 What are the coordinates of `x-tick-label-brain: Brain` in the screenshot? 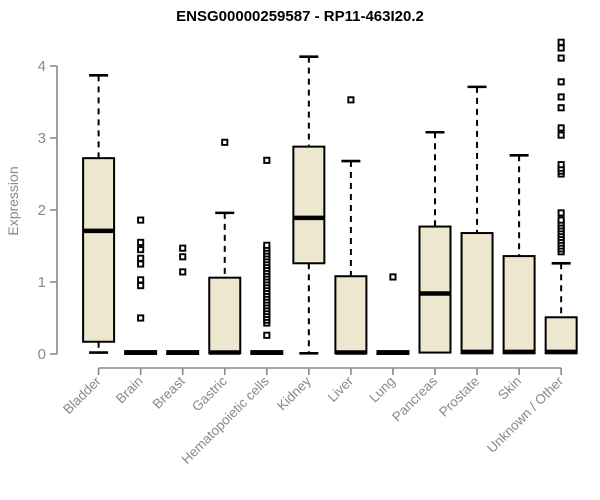 It's located at (129, 390).